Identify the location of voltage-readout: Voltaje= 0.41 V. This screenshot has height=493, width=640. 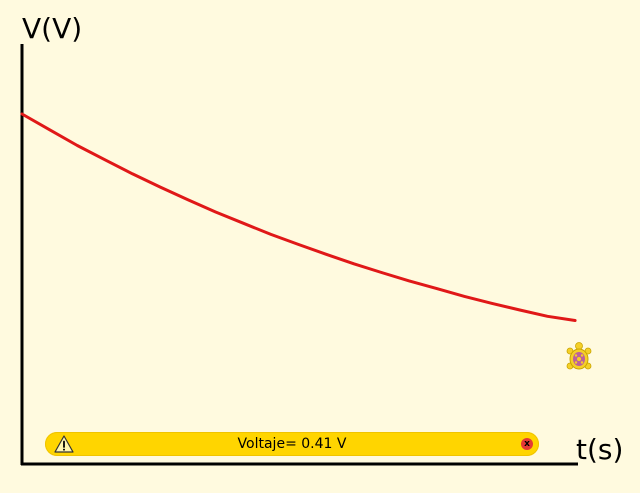
(292, 444).